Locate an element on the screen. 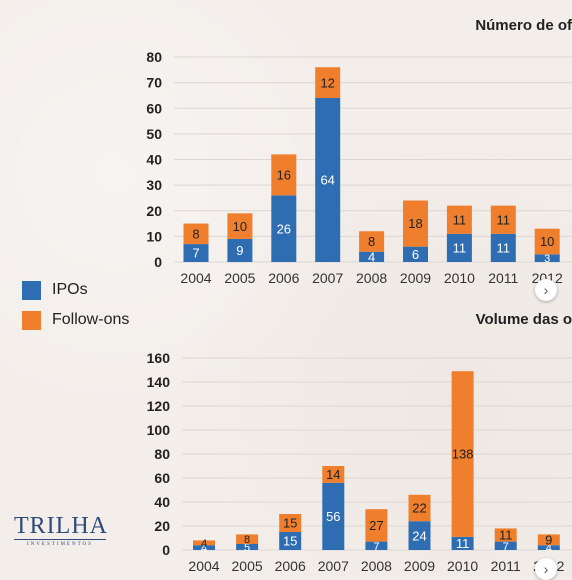 The width and height of the screenshot is (572, 580). data-label-1-0-7: 7 is located at coordinates (506, 547).